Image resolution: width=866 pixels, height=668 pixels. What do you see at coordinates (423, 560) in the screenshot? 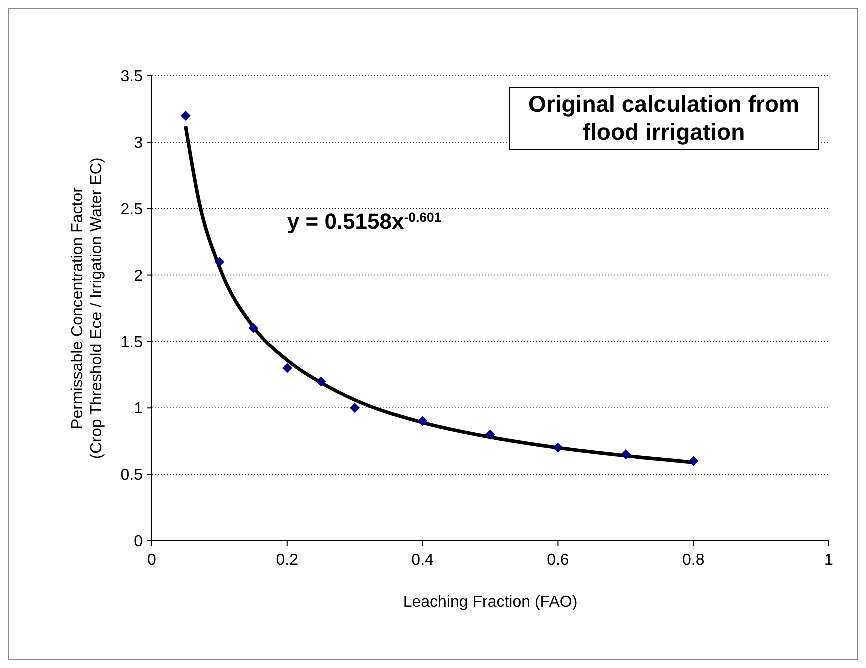
I see `x-tick-label: 0.4` at bounding box center [423, 560].